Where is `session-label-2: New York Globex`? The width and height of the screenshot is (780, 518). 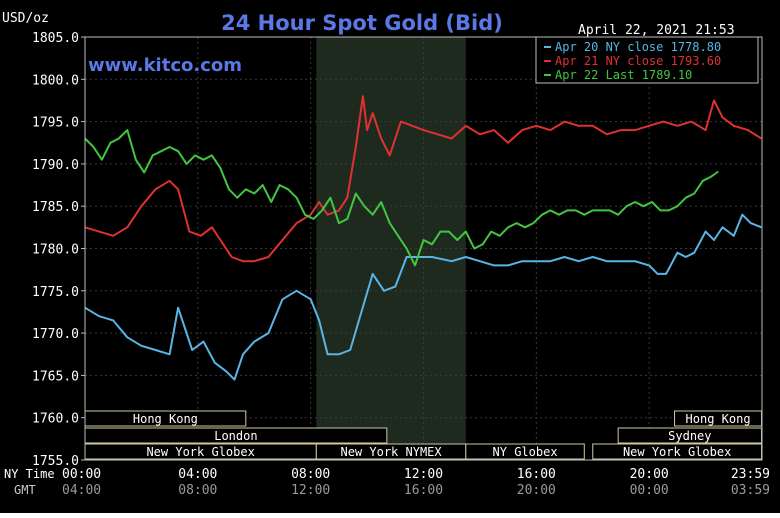 session-label-2: New York Globex is located at coordinates (200, 452).